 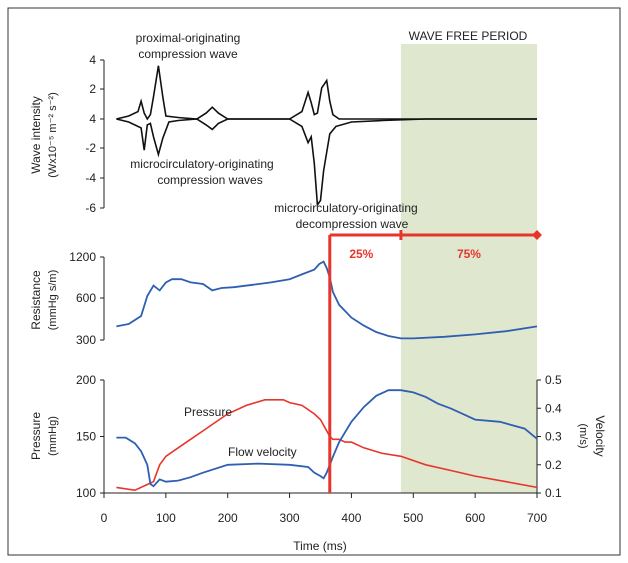 I want to click on resistance-y-tick-label: 600, so click(x=86, y=298).